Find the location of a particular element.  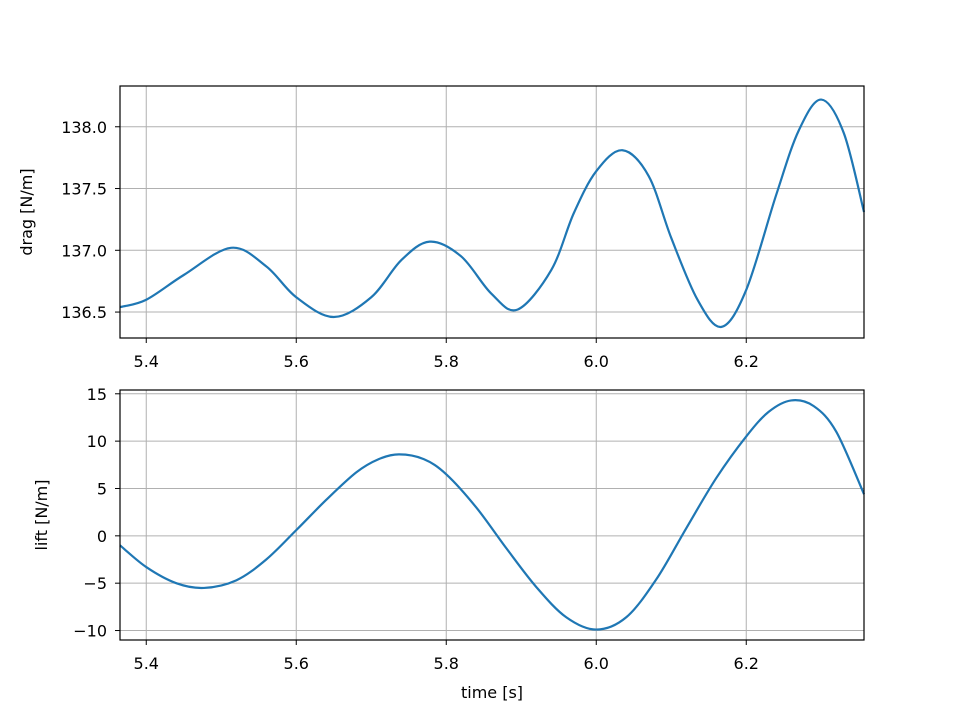

lift-y-tick-label: −10 is located at coordinates (90, 631).